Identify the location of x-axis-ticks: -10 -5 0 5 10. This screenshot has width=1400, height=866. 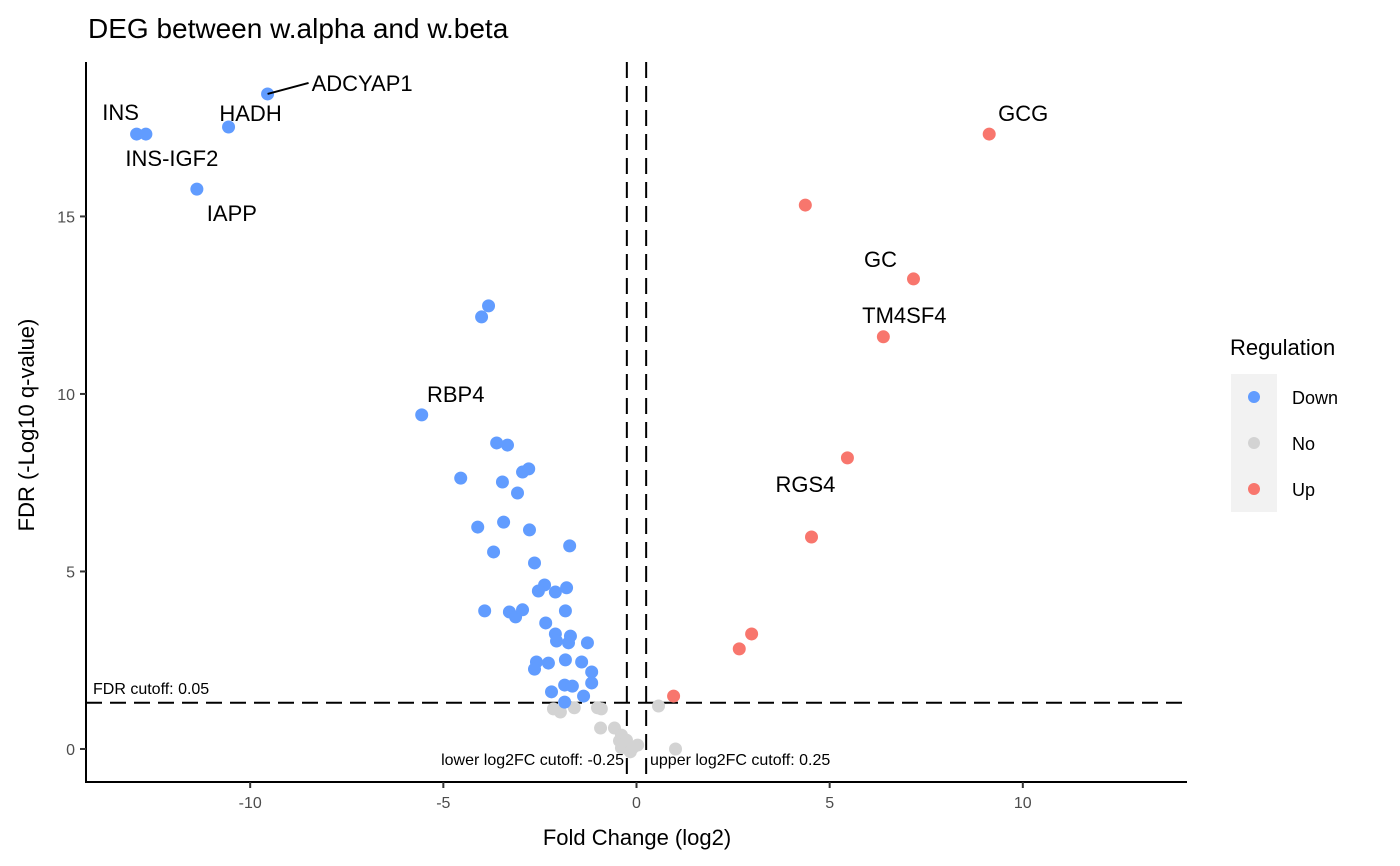
(635, 797).